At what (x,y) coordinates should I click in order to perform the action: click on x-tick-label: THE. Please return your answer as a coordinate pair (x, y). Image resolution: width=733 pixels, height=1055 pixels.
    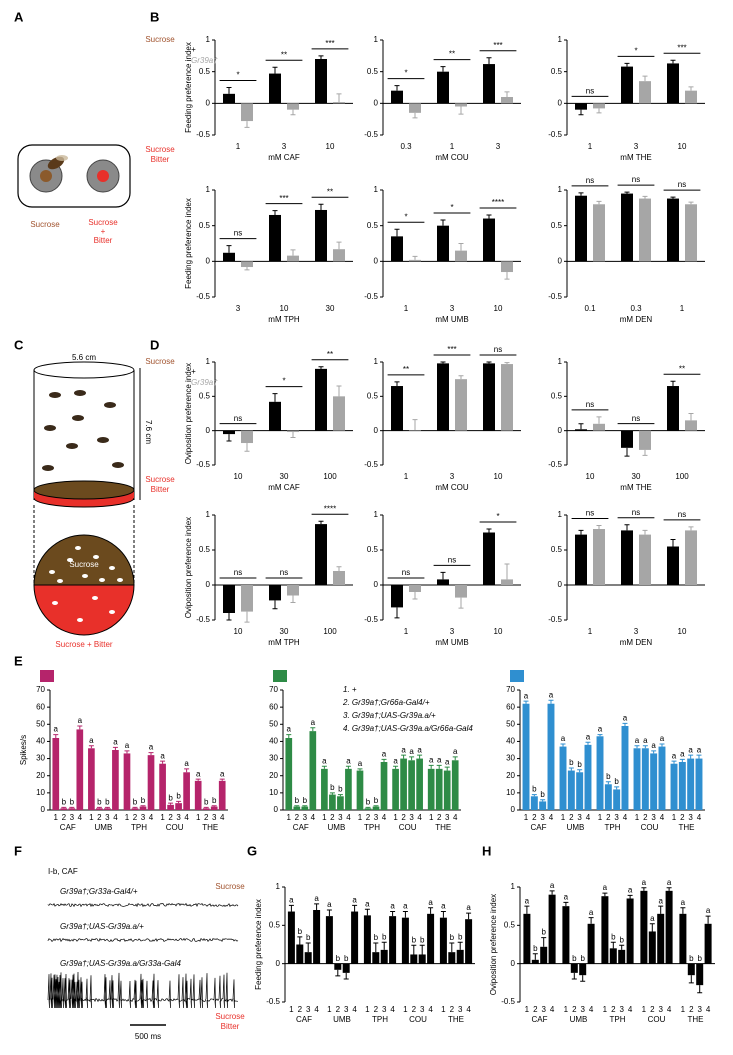
    Looking at the image, I should click on (456, 1019).